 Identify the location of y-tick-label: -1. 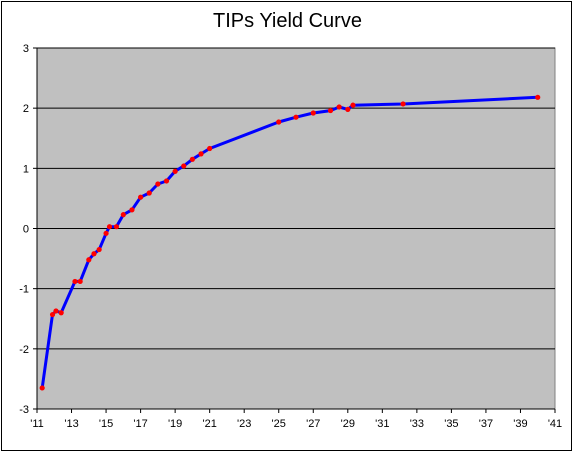
(24, 290).